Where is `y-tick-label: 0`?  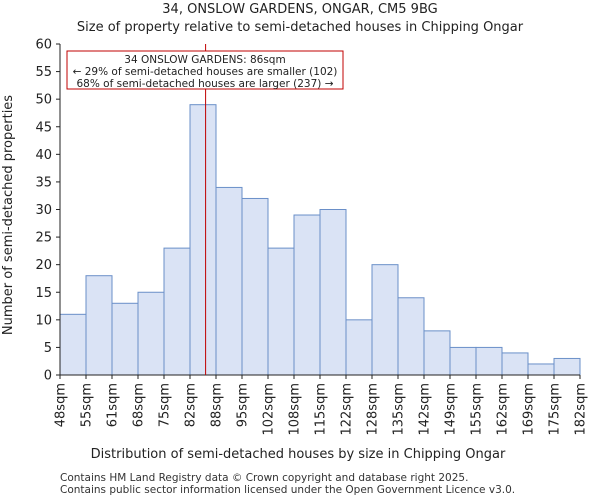
y-tick-label: 0 is located at coordinates (48, 376).